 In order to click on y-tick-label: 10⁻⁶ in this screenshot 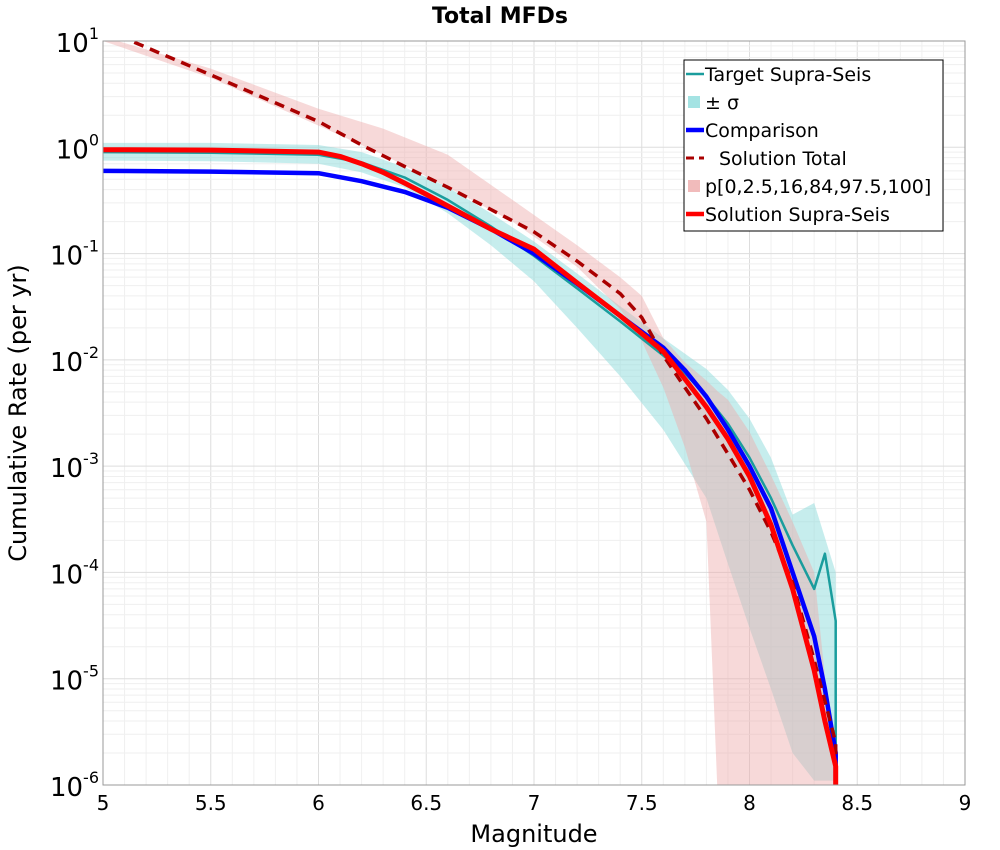, I will do `click(74, 785)`.